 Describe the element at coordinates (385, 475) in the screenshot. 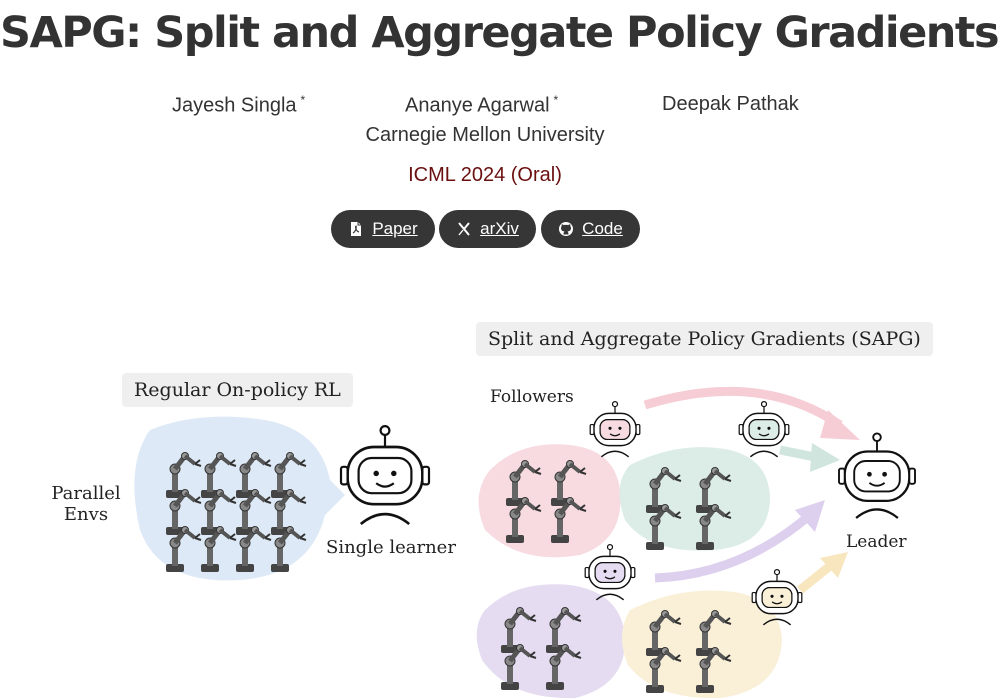

I see `single-learner-robot-icon` at that location.